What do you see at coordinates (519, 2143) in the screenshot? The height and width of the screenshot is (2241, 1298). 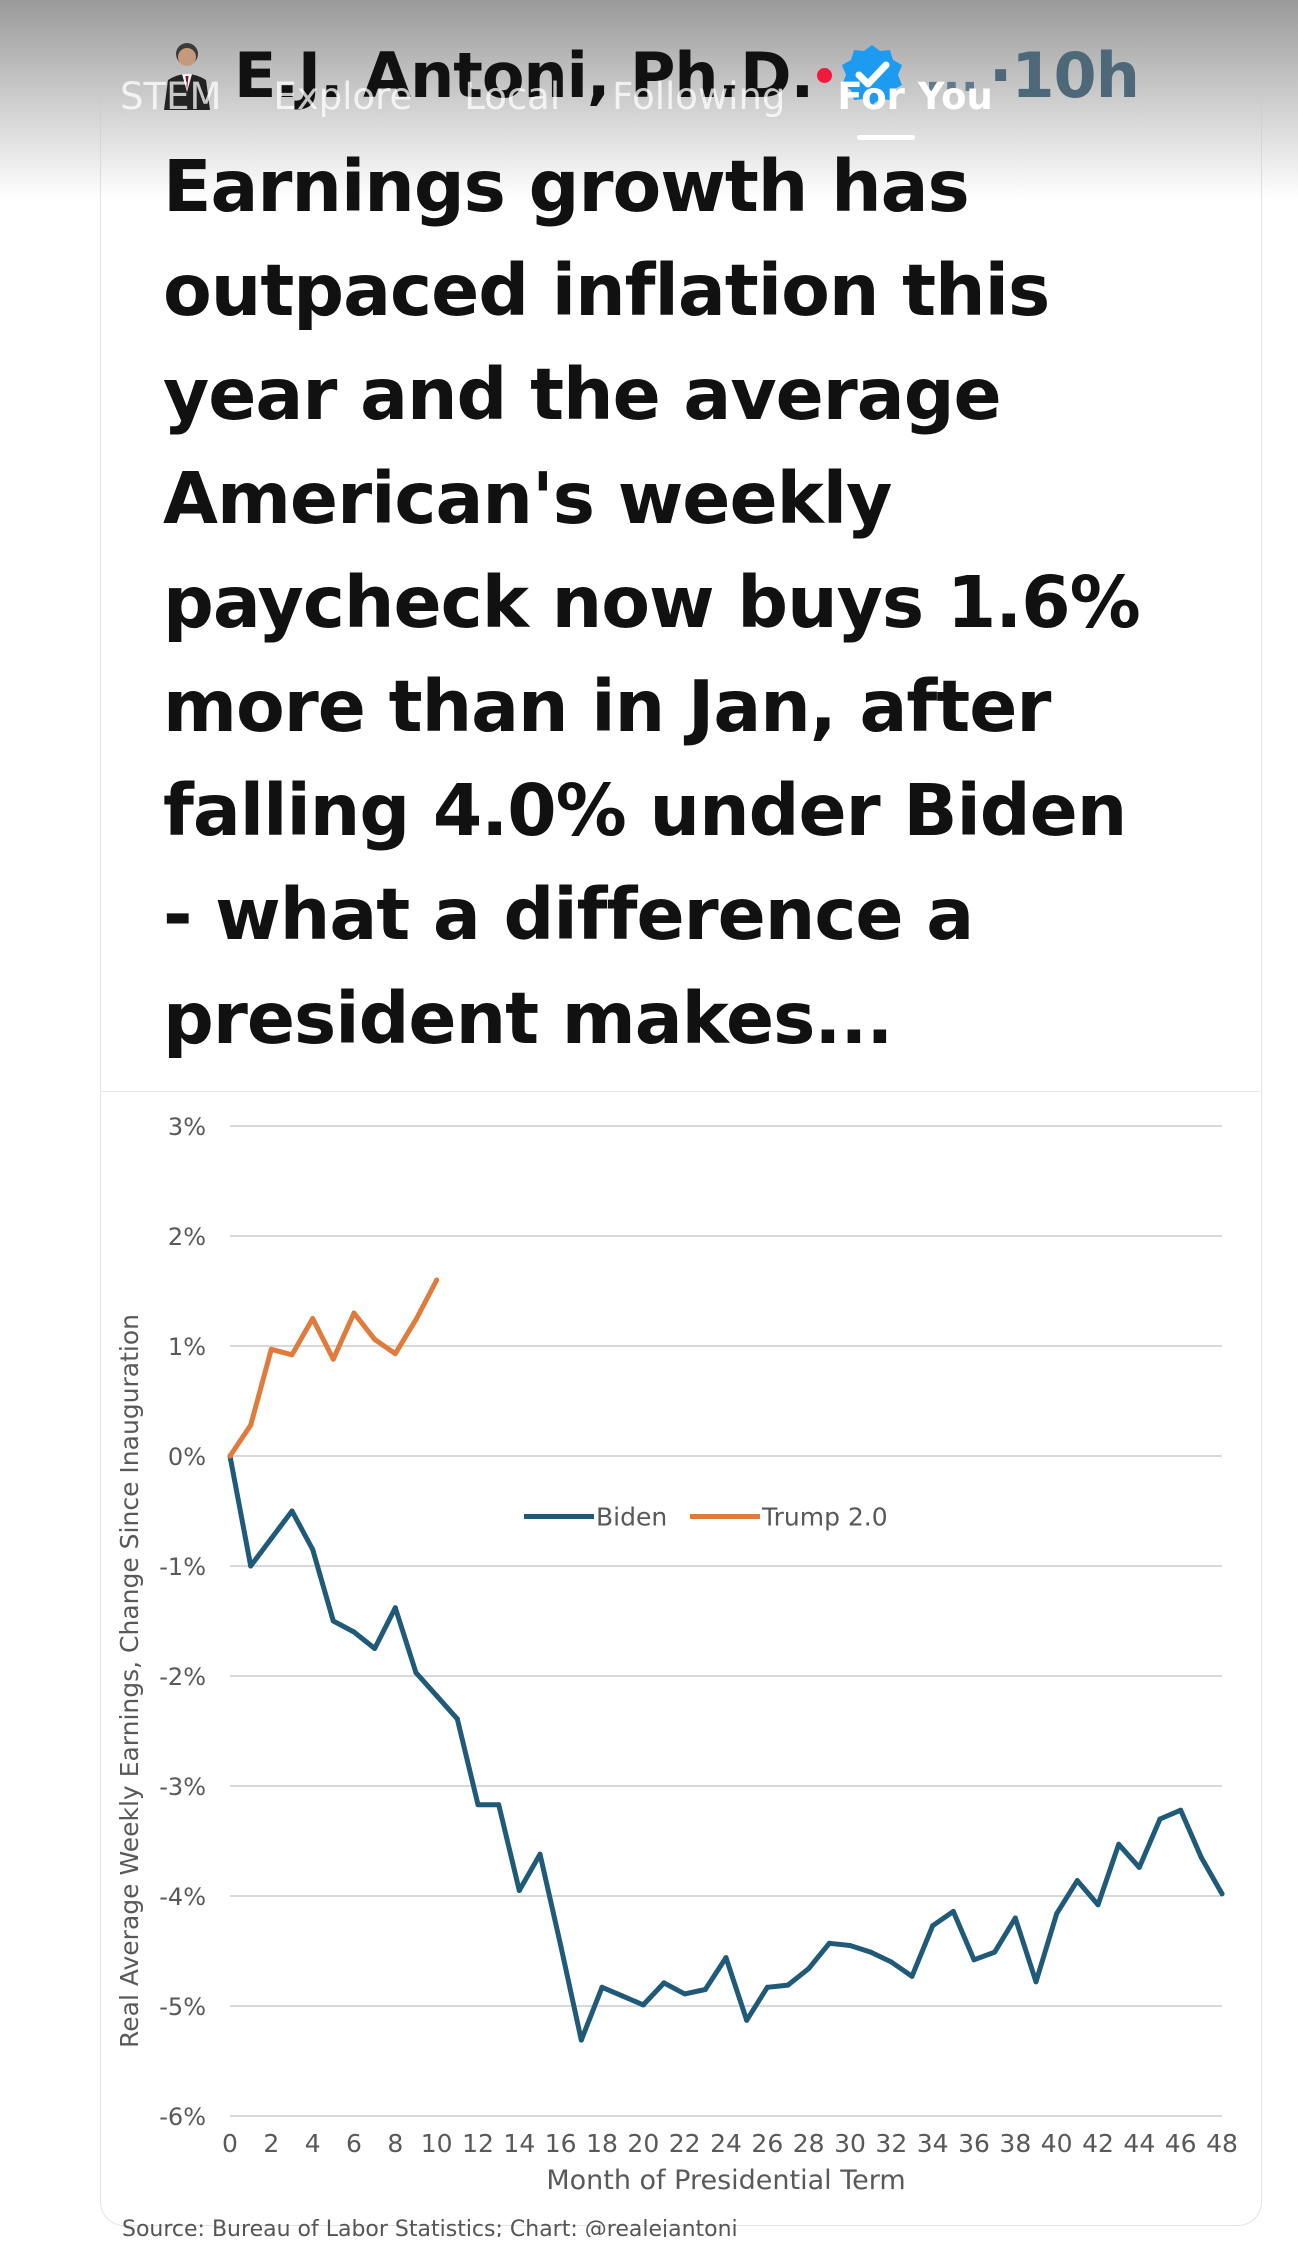 I see `x-tick-label: 14` at bounding box center [519, 2143].